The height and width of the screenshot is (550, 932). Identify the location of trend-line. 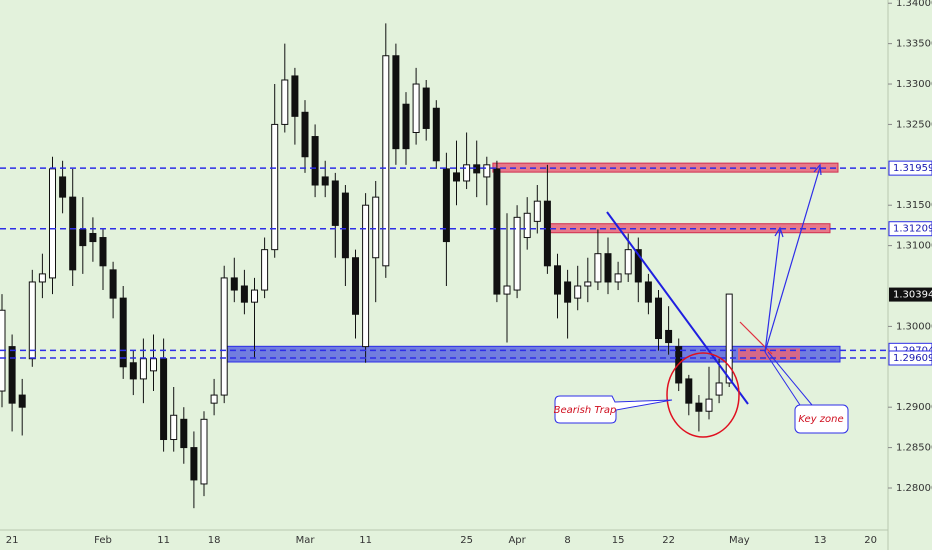
(677, 308).